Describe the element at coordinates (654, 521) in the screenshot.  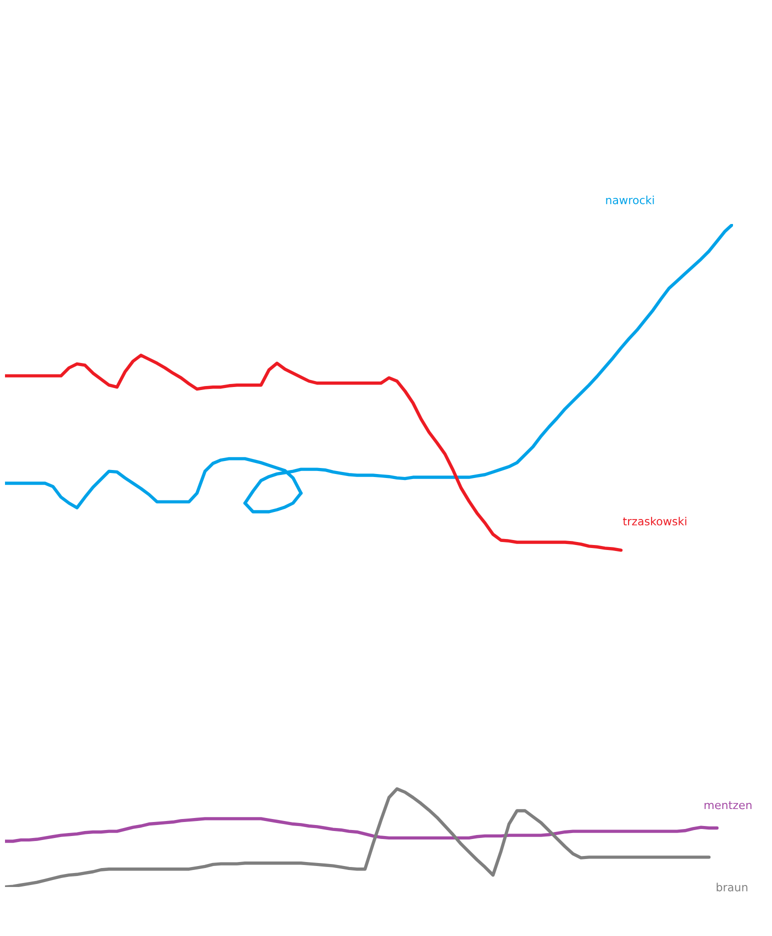
I see `text: trzaskowski` at that location.